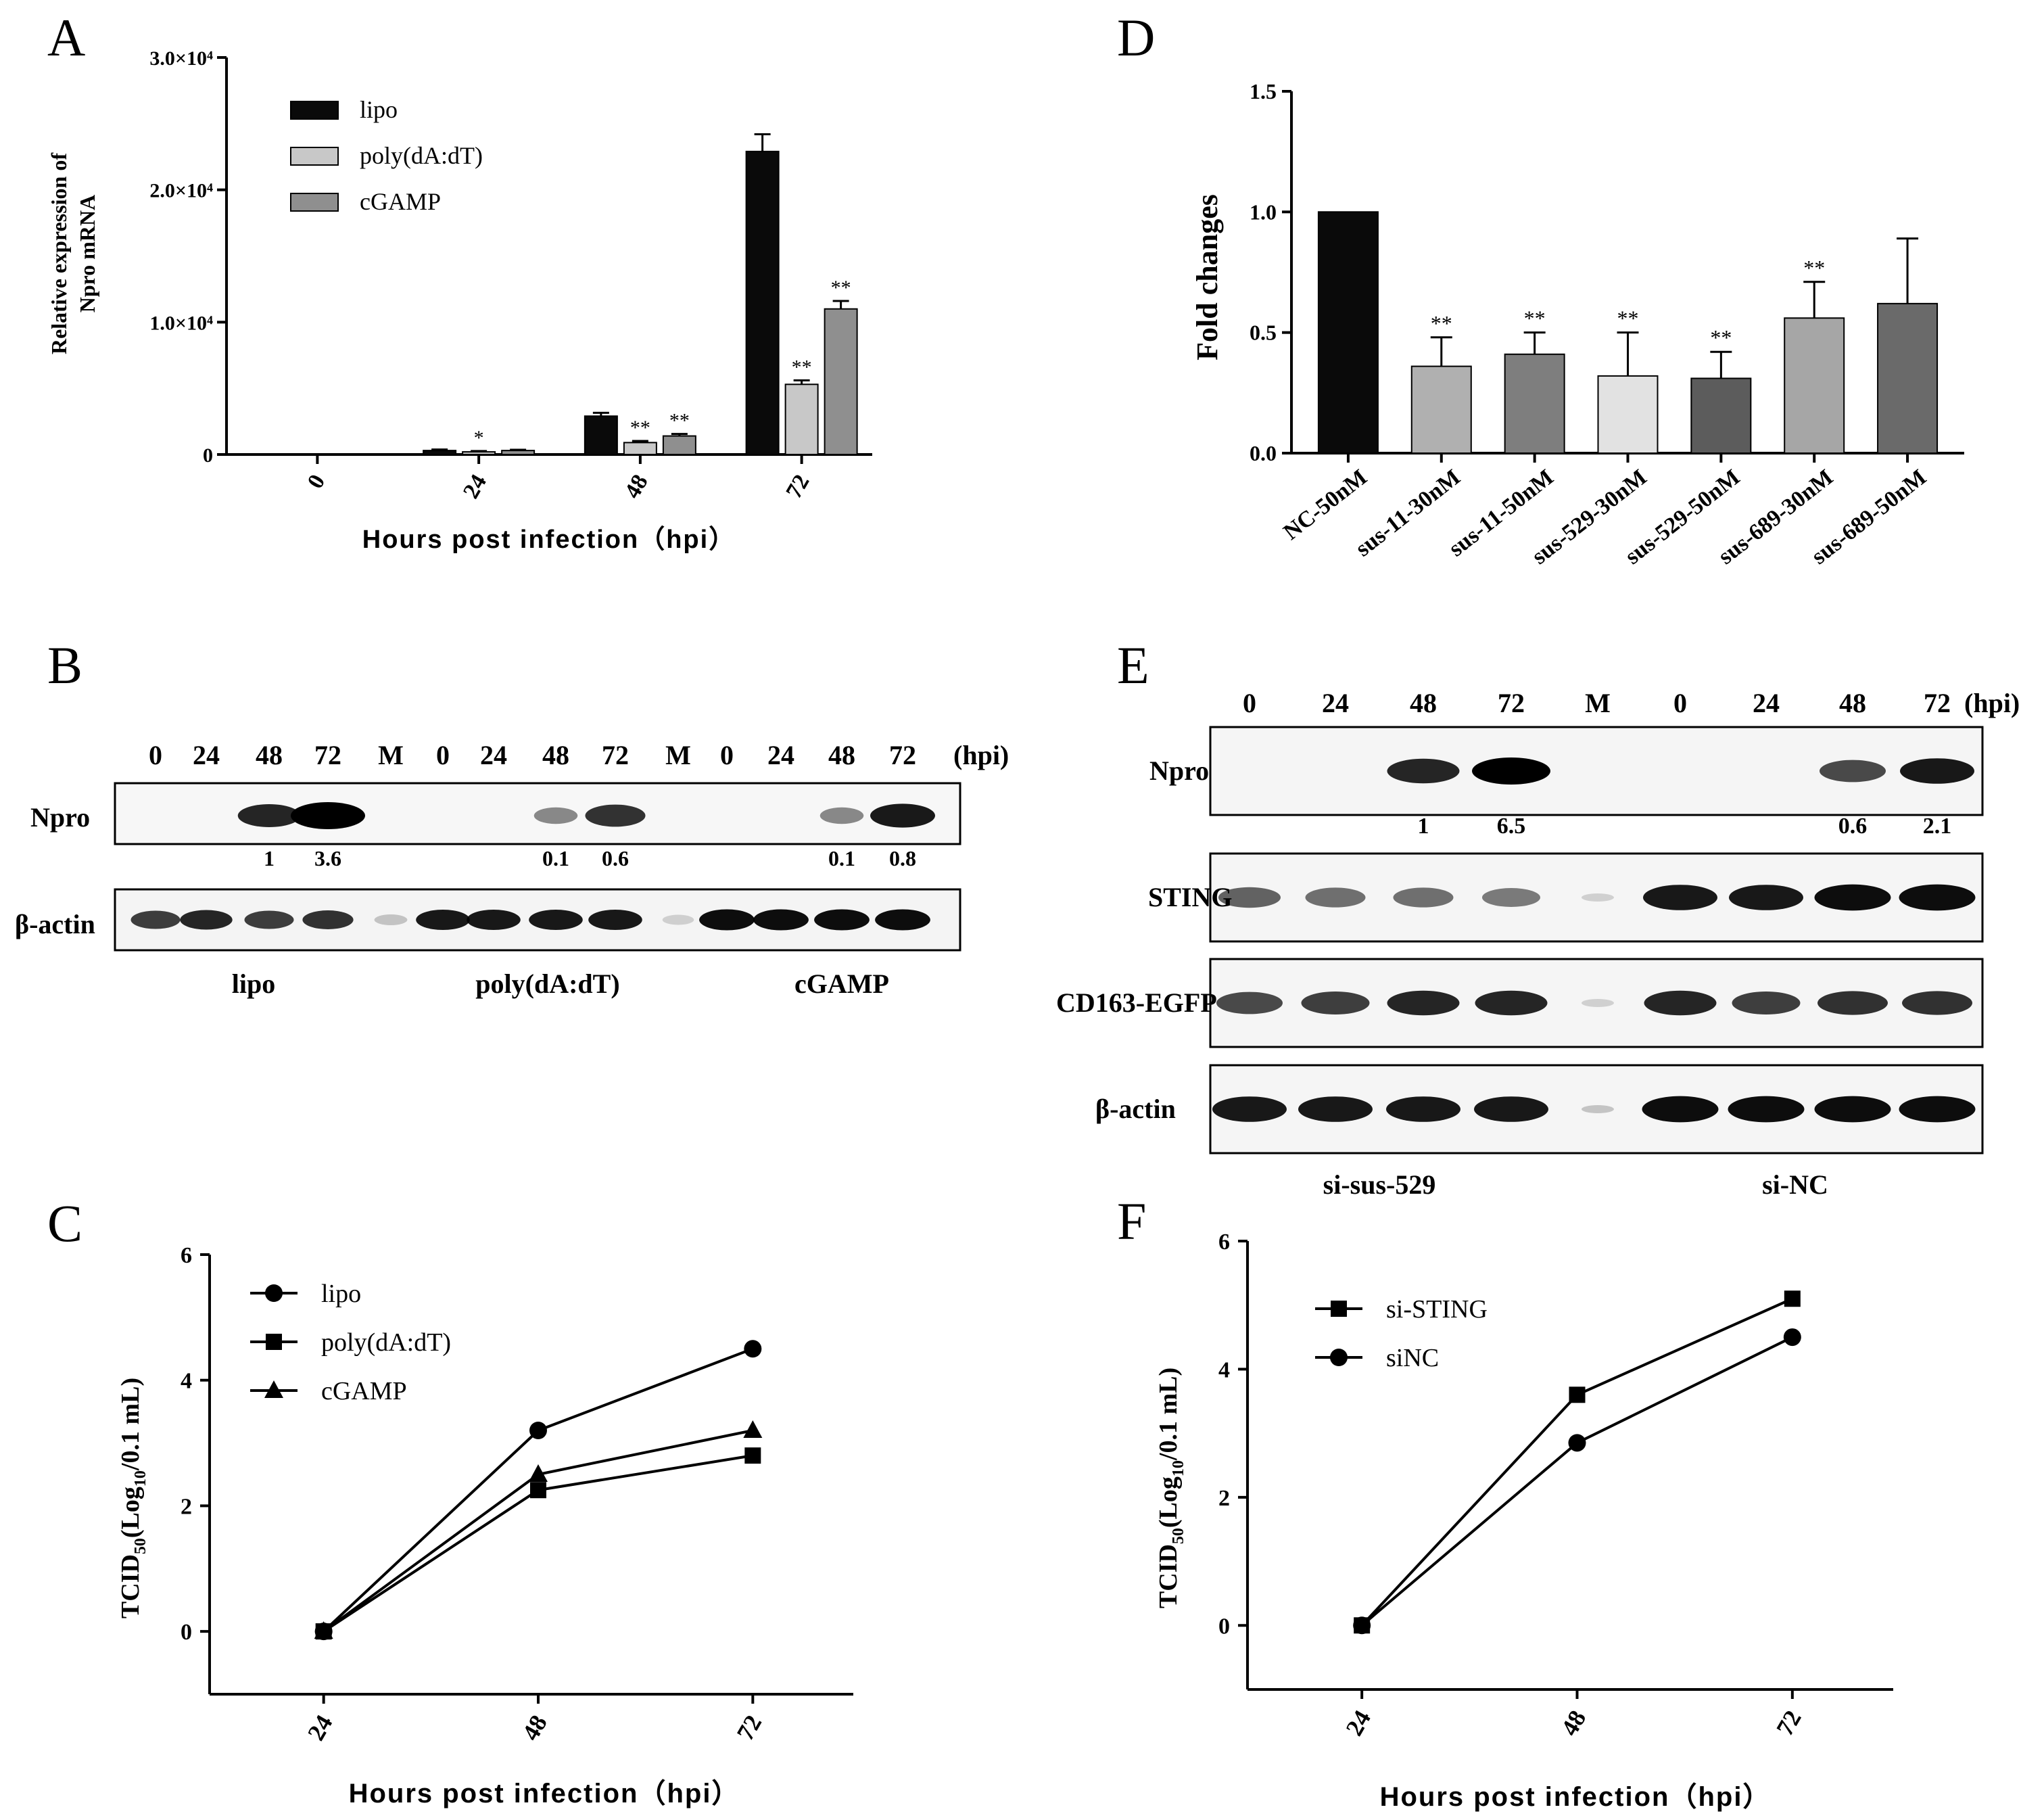  Describe the element at coordinates (186, 1506) in the screenshot. I see `chart-c-ytick-label: 2` at that location.